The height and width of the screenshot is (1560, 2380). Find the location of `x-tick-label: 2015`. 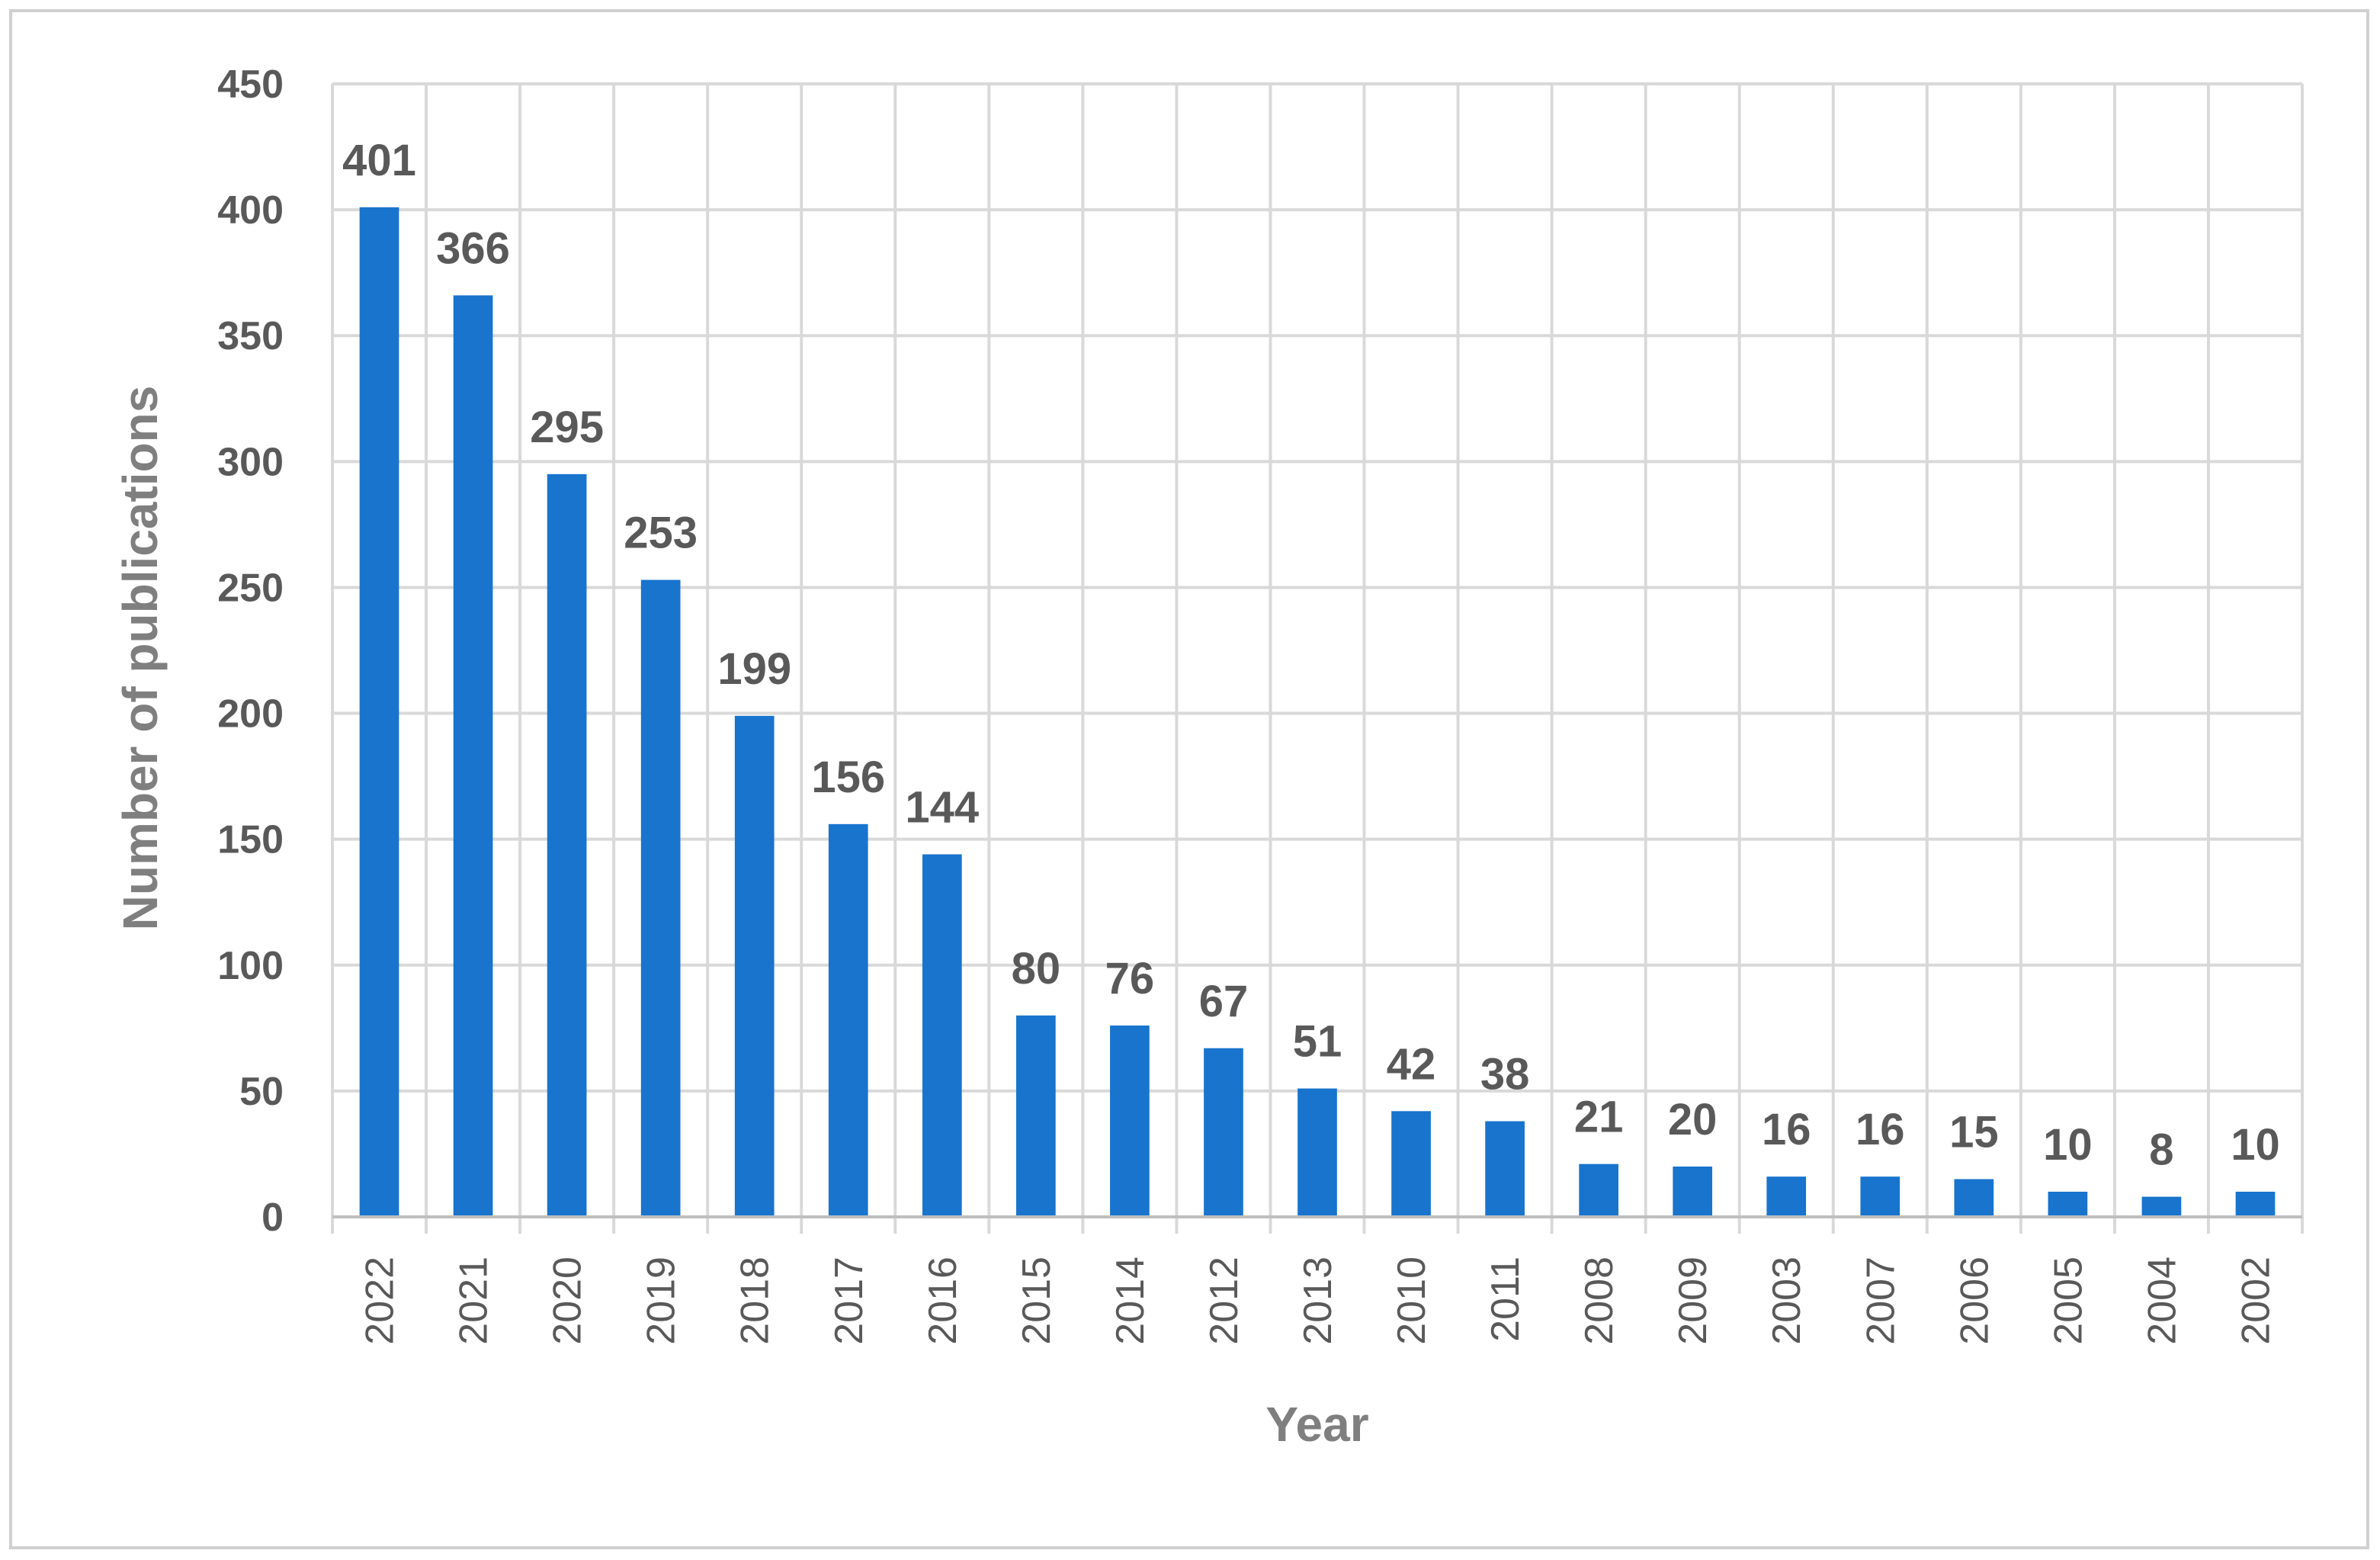

x-tick-label: 2015 is located at coordinates (1037, 1301).